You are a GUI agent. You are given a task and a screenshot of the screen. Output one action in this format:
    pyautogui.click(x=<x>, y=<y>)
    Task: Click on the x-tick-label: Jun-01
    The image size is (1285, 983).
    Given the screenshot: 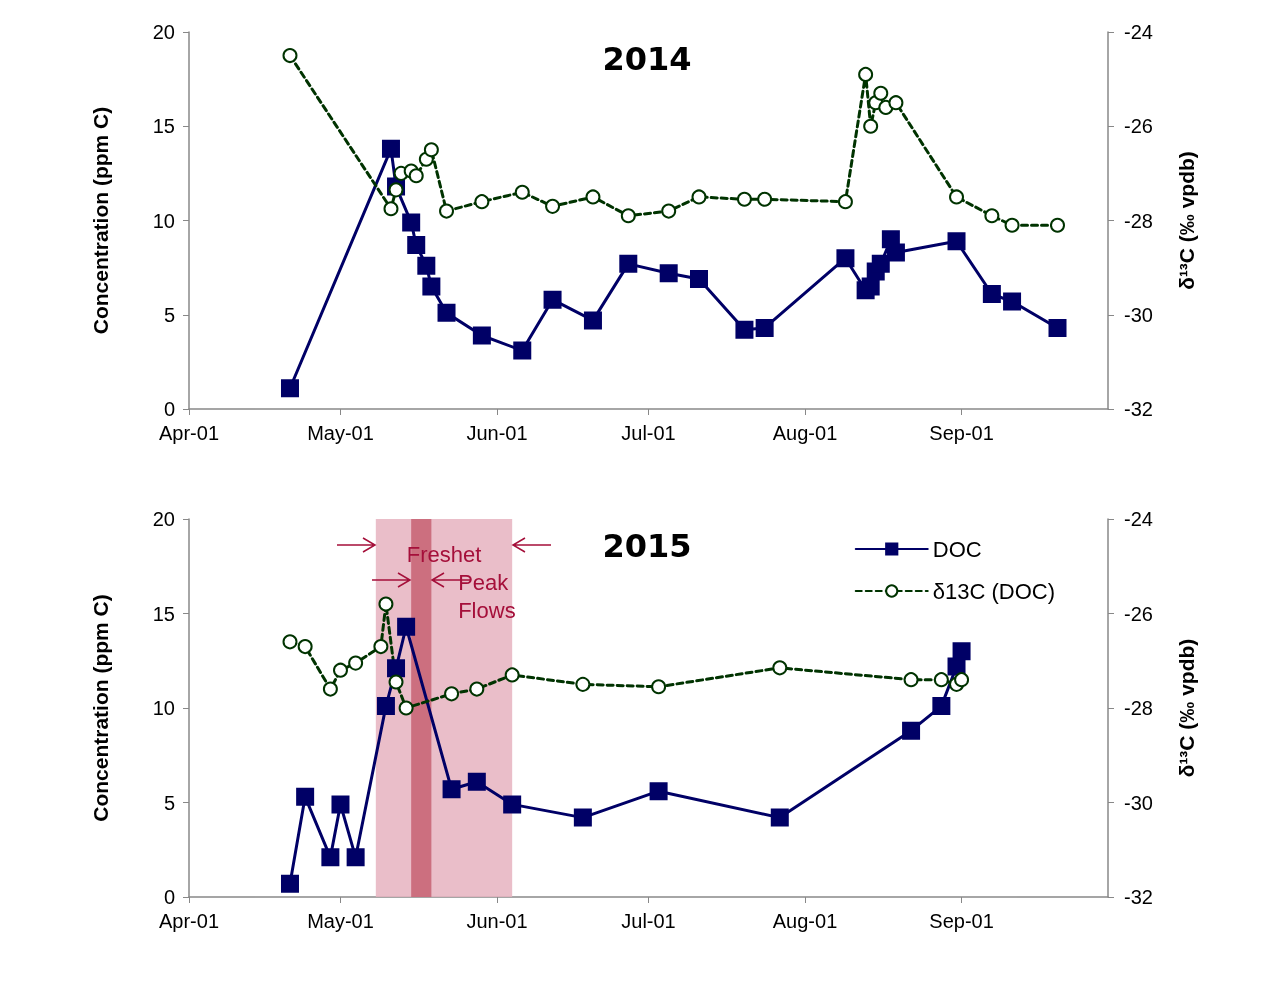 What is the action you would take?
    pyautogui.click(x=497, y=433)
    